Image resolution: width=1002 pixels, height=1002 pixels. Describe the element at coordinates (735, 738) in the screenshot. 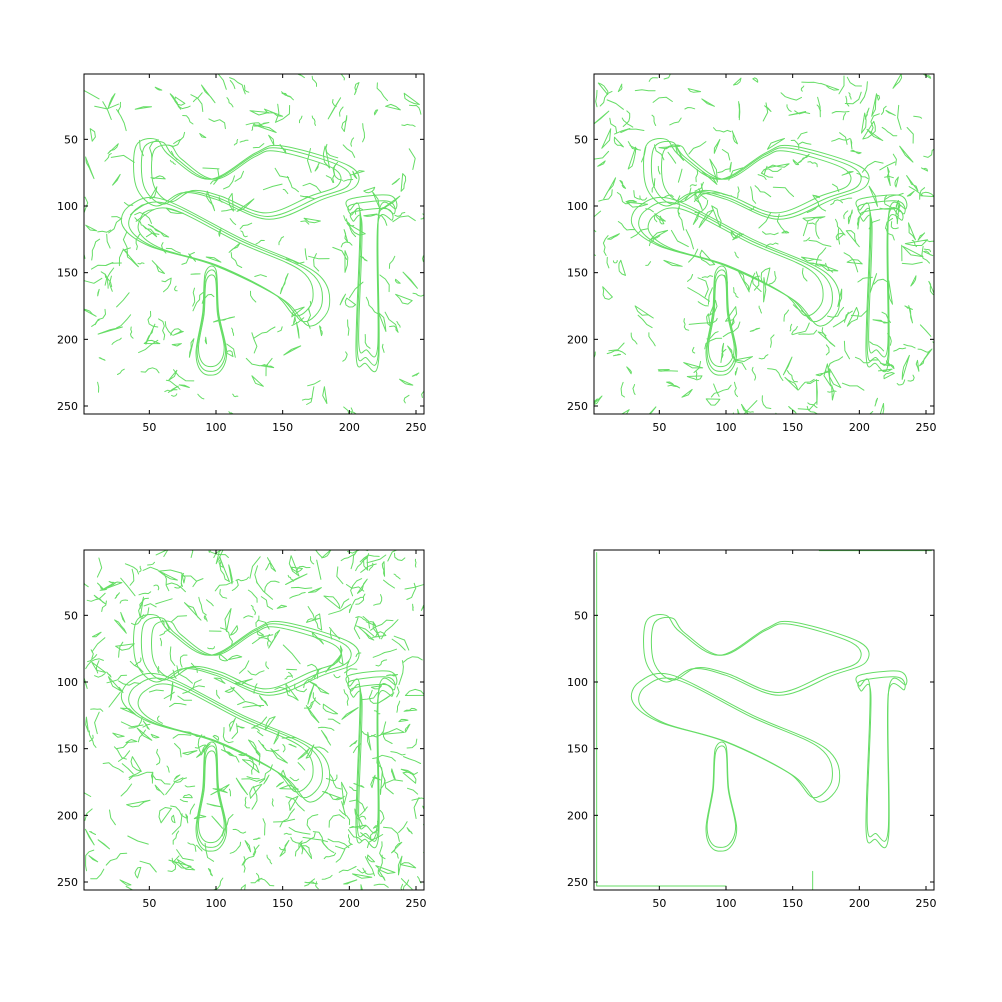

I see `pliers-contour` at that location.